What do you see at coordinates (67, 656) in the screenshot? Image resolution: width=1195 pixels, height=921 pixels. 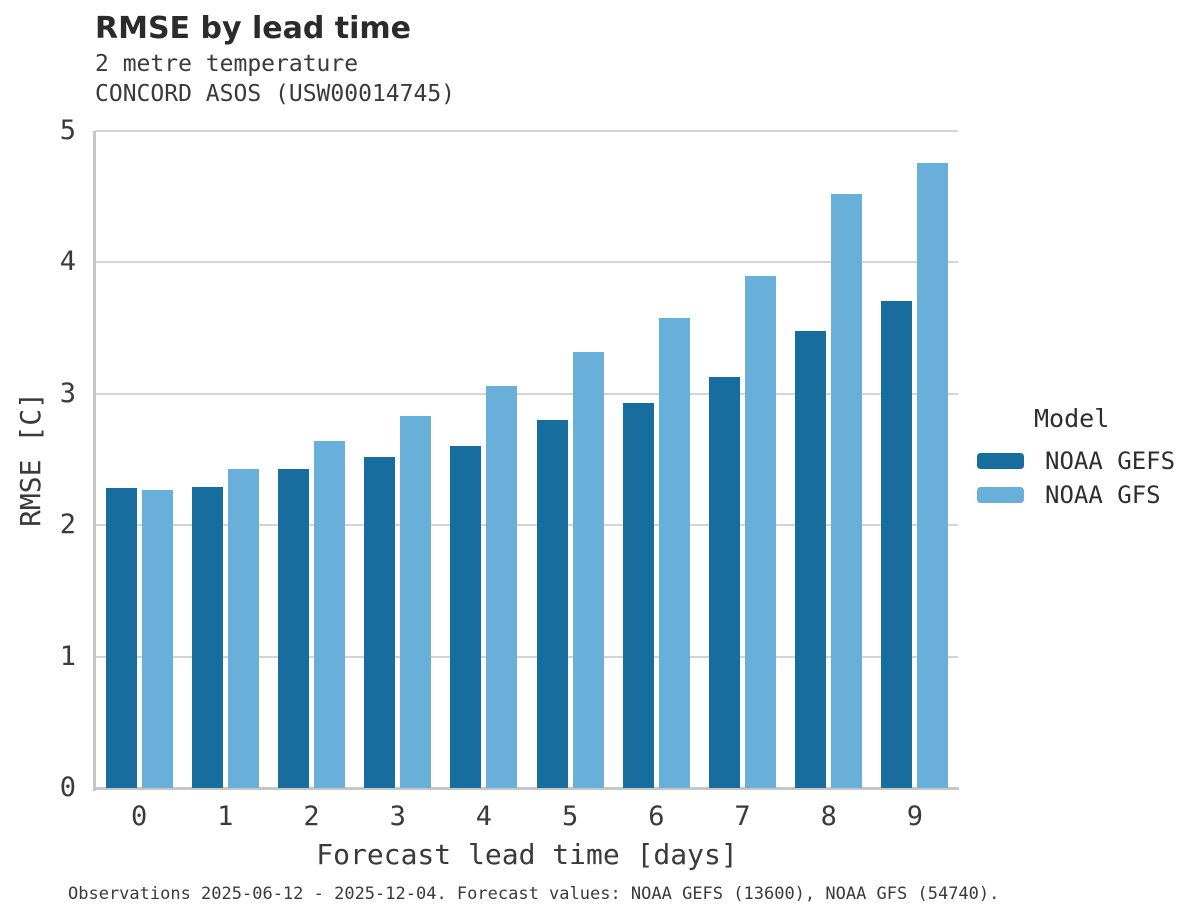 I see `y-tick-label-1: 1` at bounding box center [67, 656].